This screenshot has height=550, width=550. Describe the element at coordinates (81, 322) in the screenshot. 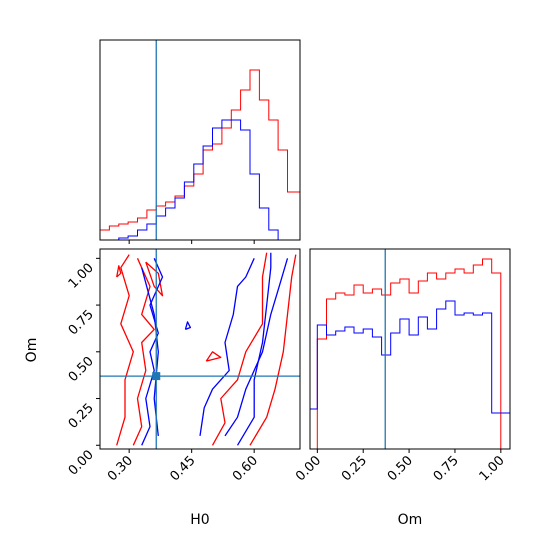

I see `y-tick-label-3: 0.75` at that location.